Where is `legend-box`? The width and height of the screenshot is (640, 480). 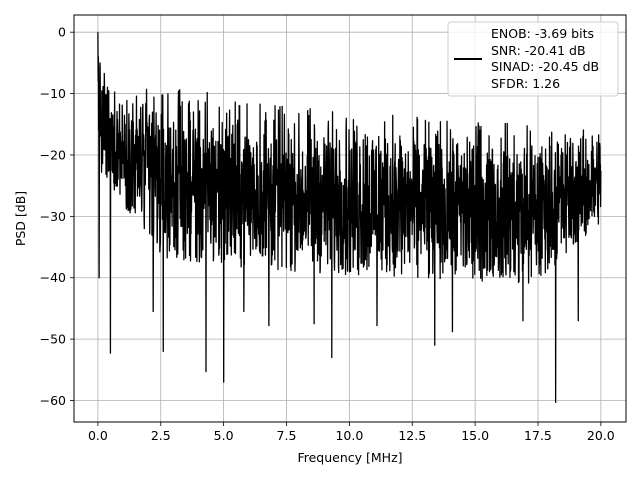 legend-box is located at coordinates (533, 59).